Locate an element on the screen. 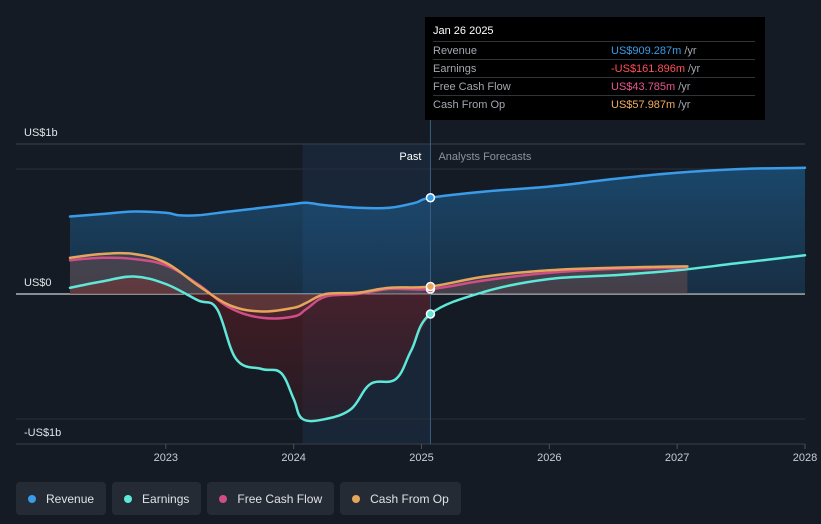 This screenshot has height=524, width=821. cash-from-op-area is located at coordinates (378, 282).